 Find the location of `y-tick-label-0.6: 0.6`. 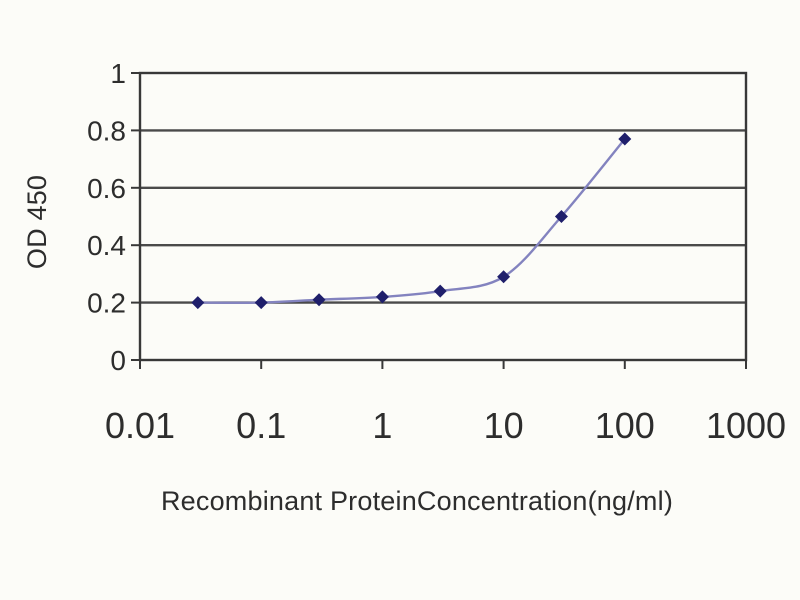

y-tick-label-0.6: 0.6 is located at coordinates (106, 188).